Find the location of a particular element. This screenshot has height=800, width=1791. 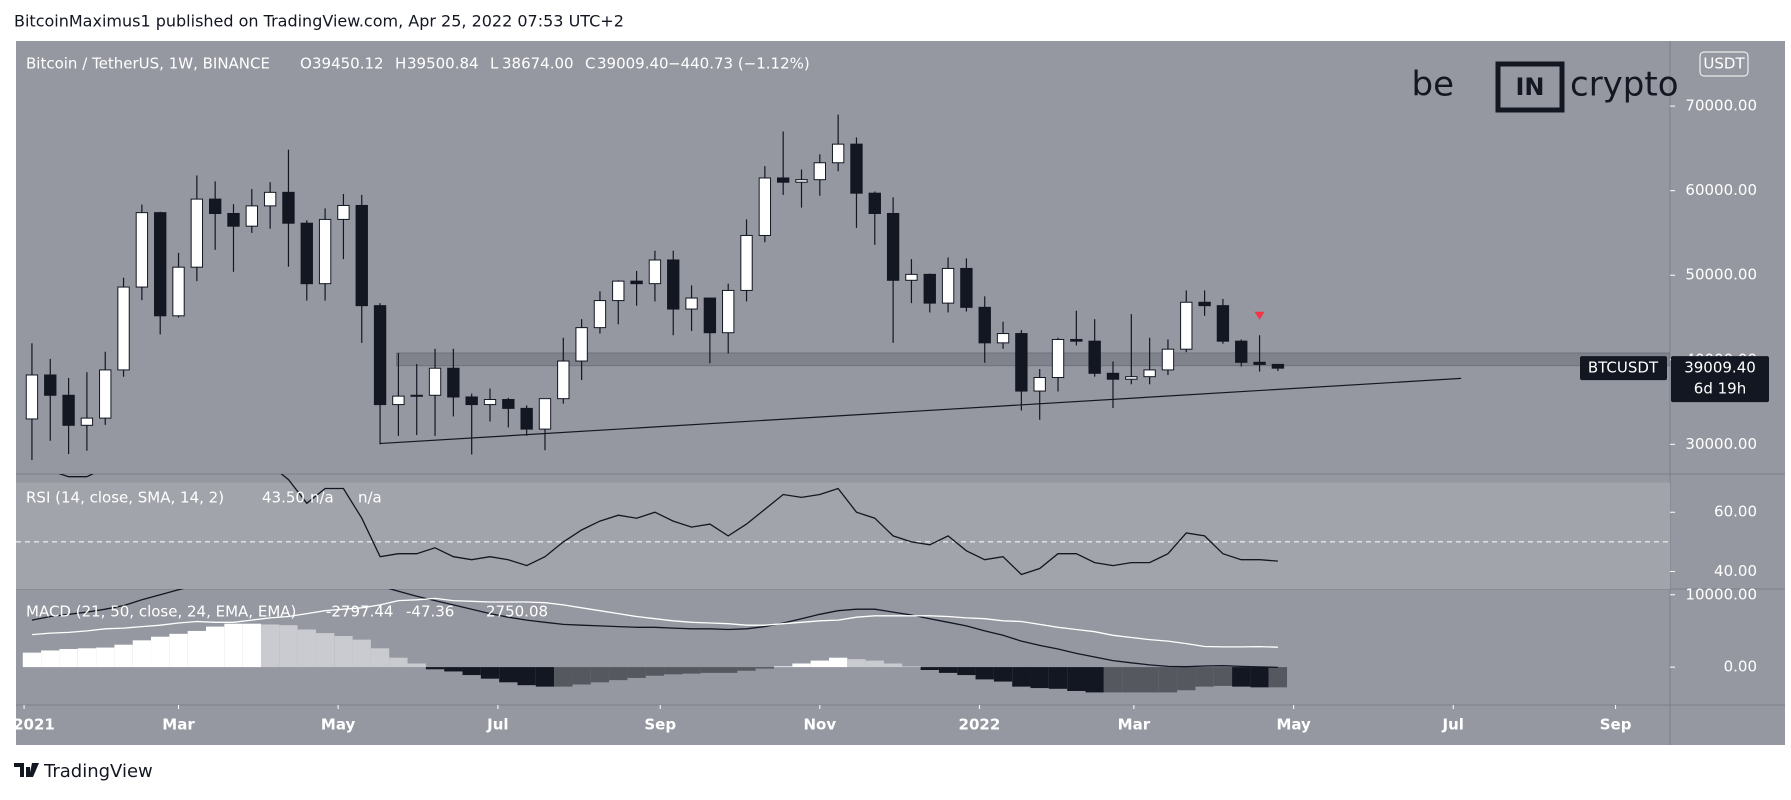

x-tick-label: Mar is located at coordinates (1134, 725).